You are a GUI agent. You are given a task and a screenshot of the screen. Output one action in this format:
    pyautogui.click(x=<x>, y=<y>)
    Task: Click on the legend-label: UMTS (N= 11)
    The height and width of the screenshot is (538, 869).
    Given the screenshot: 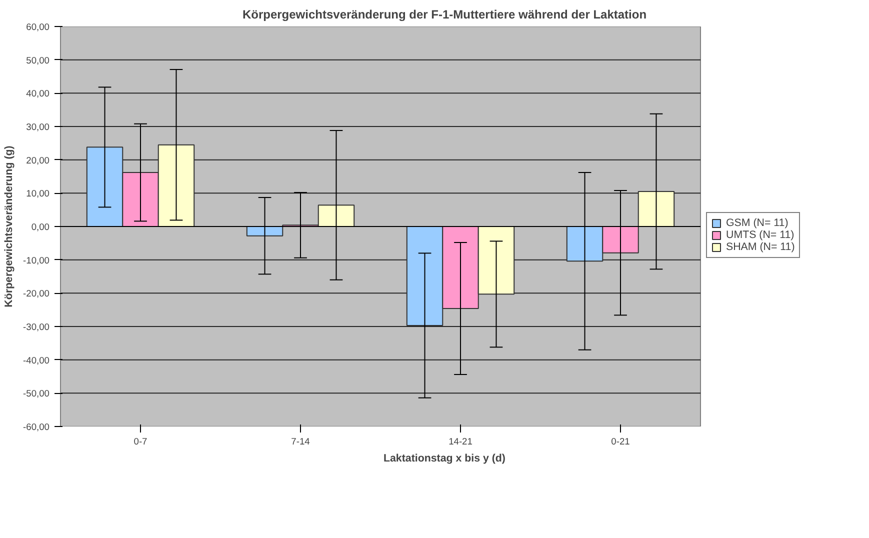 What is the action you would take?
    pyautogui.click(x=760, y=235)
    